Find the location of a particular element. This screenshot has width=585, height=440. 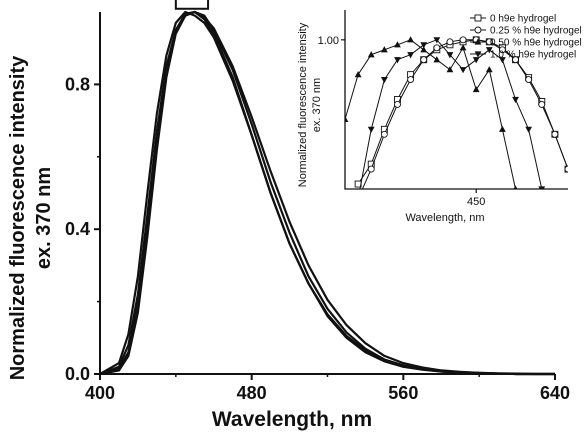

main-y-axis-label-line2: ex. 370 nm is located at coordinates (44, 218).